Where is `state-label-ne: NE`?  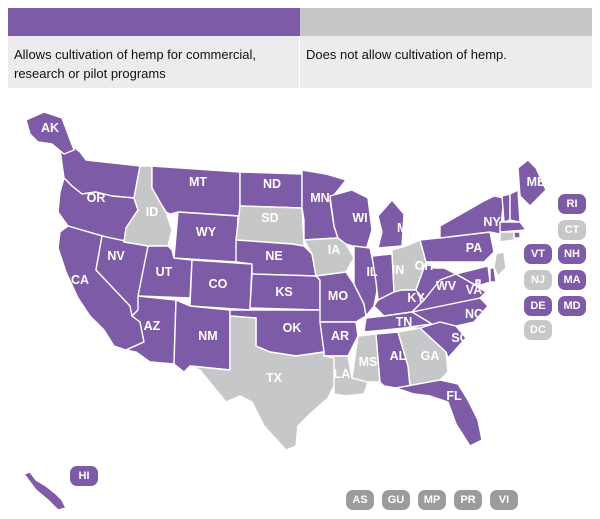 state-label-ne: NE is located at coordinates (273, 256).